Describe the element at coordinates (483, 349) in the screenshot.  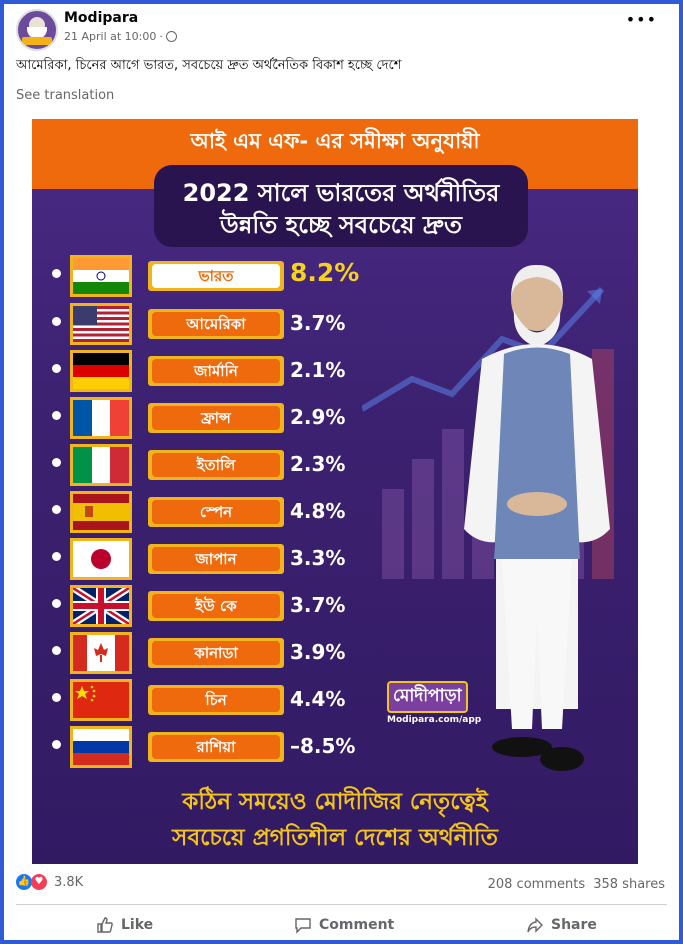
I see `growth-arrow-icon` at that location.